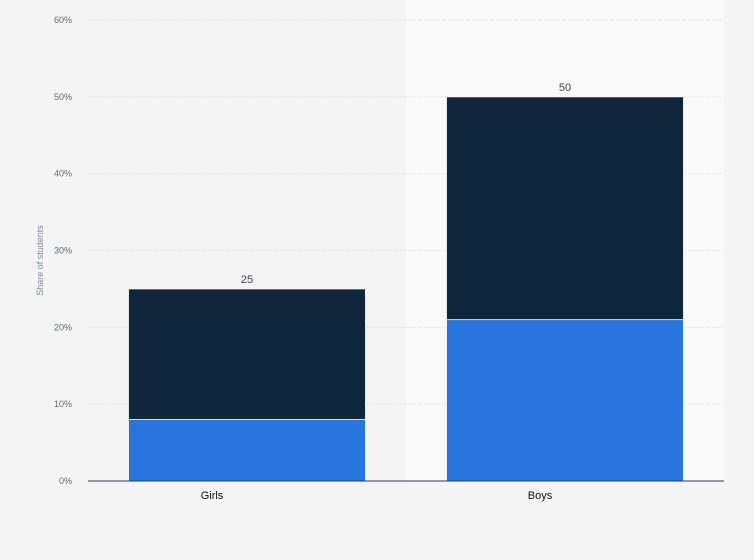 This screenshot has width=754, height=560. Describe the element at coordinates (65, 481) in the screenshot. I see `y-tick-label: 0%` at that location.